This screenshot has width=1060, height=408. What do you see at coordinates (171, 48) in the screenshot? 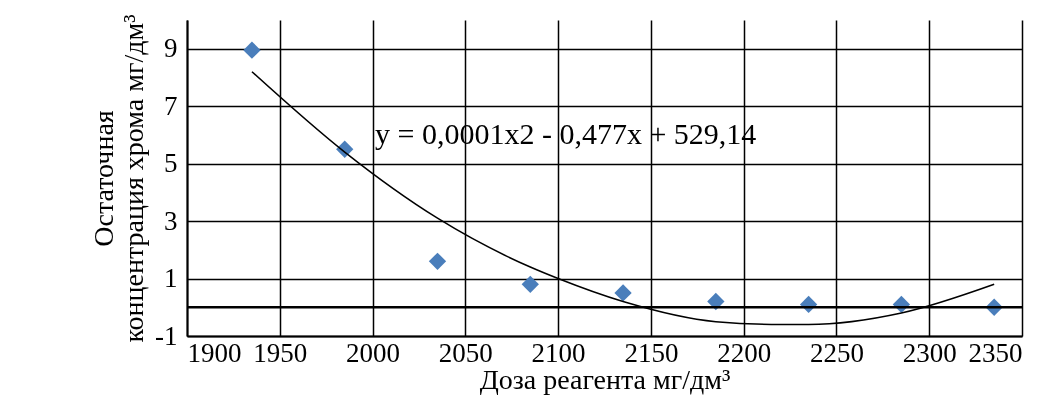
I see `y-tick-label: 9` at bounding box center [171, 48].